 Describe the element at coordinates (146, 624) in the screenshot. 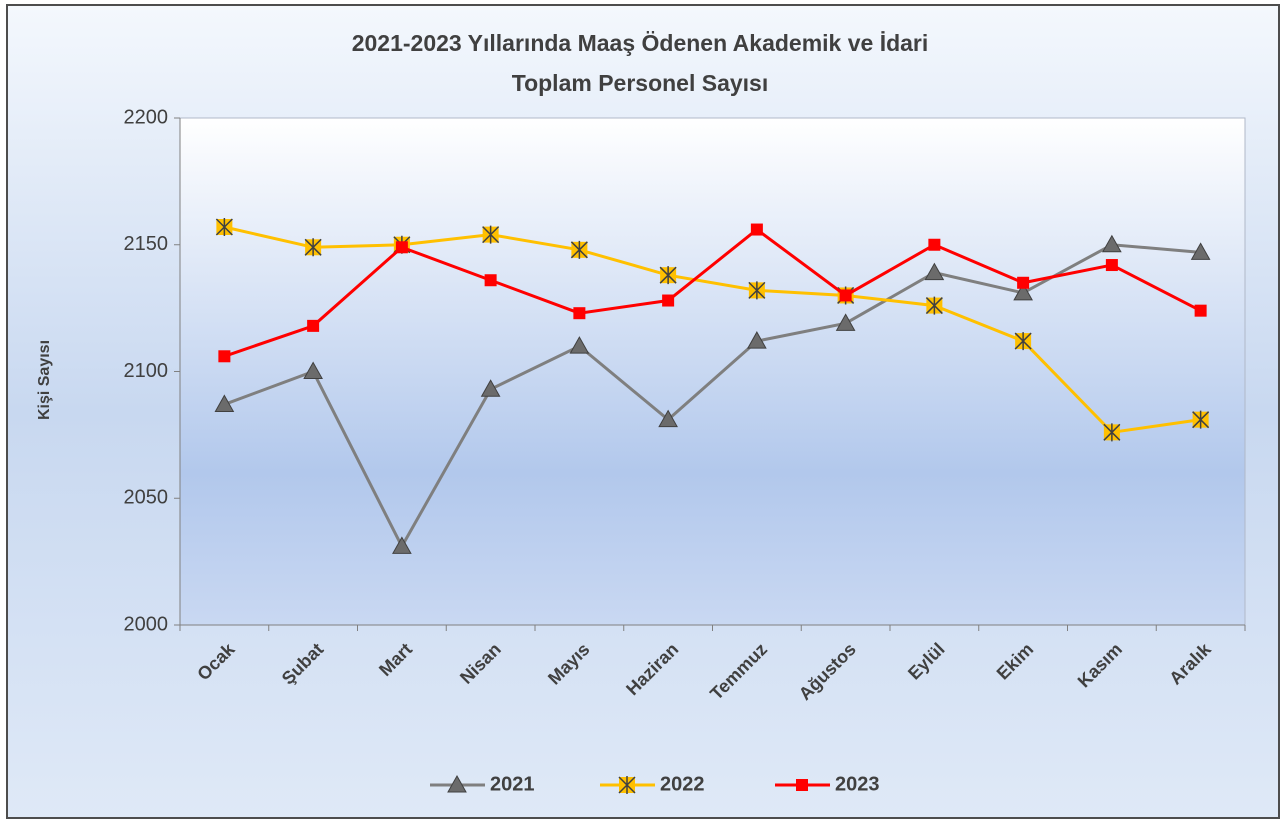

I see `y-tick-label: 2000` at that location.